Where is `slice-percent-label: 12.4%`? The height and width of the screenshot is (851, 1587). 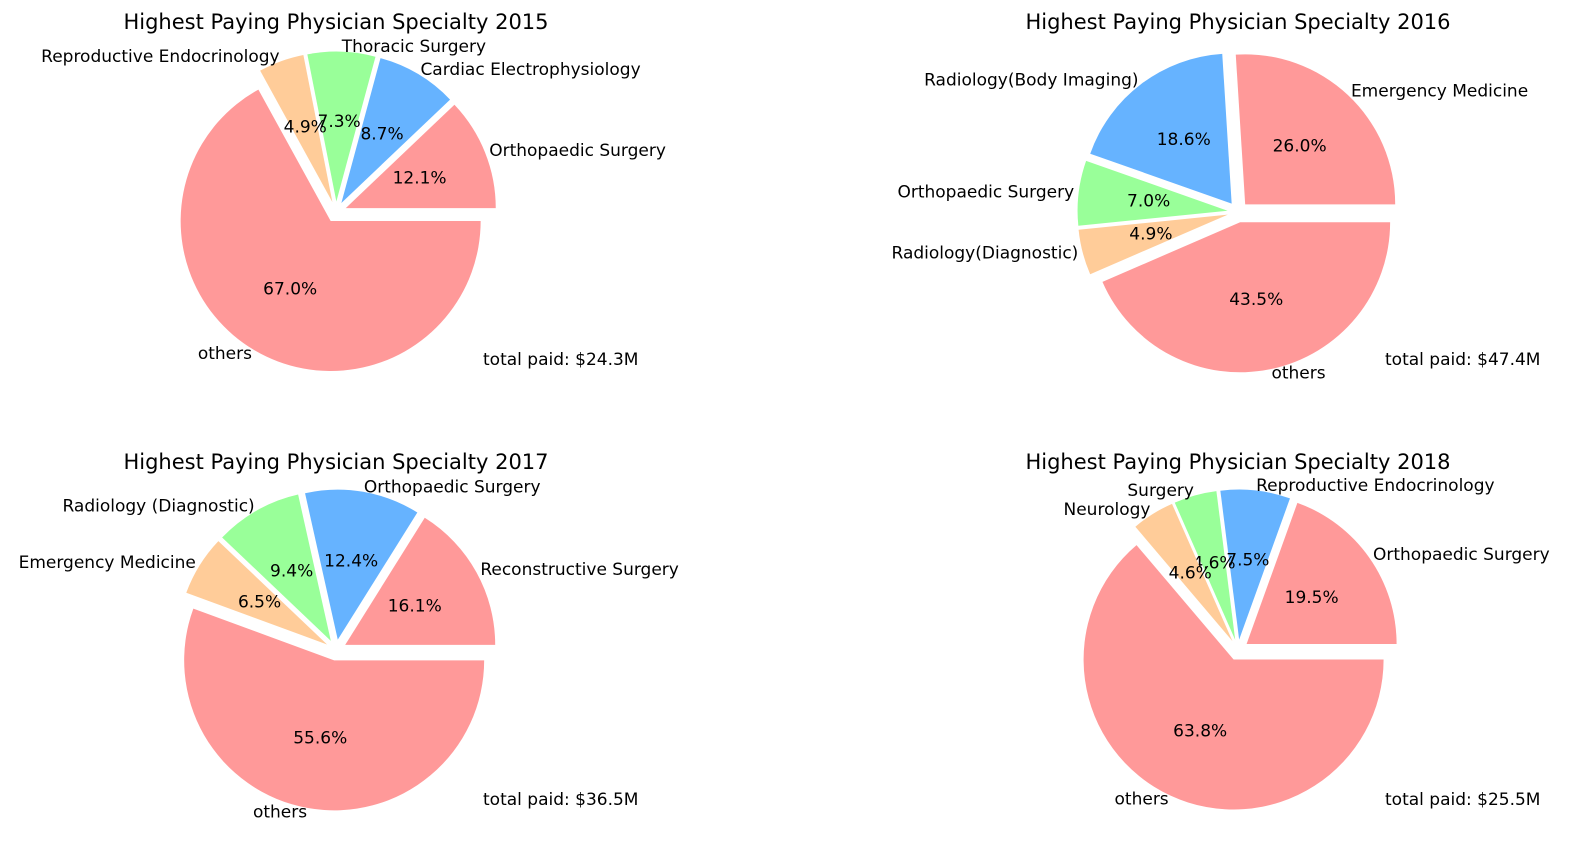
slice-percent-label: 12.4% is located at coordinates (351, 561).